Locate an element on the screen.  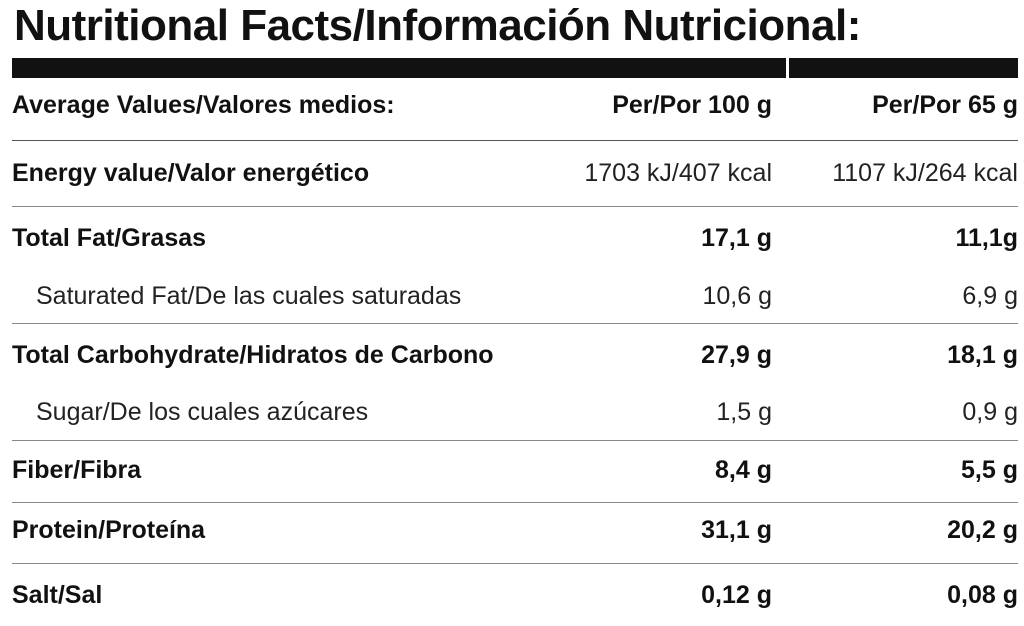
row-value-65g: 0,08 g is located at coordinates (982, 595).